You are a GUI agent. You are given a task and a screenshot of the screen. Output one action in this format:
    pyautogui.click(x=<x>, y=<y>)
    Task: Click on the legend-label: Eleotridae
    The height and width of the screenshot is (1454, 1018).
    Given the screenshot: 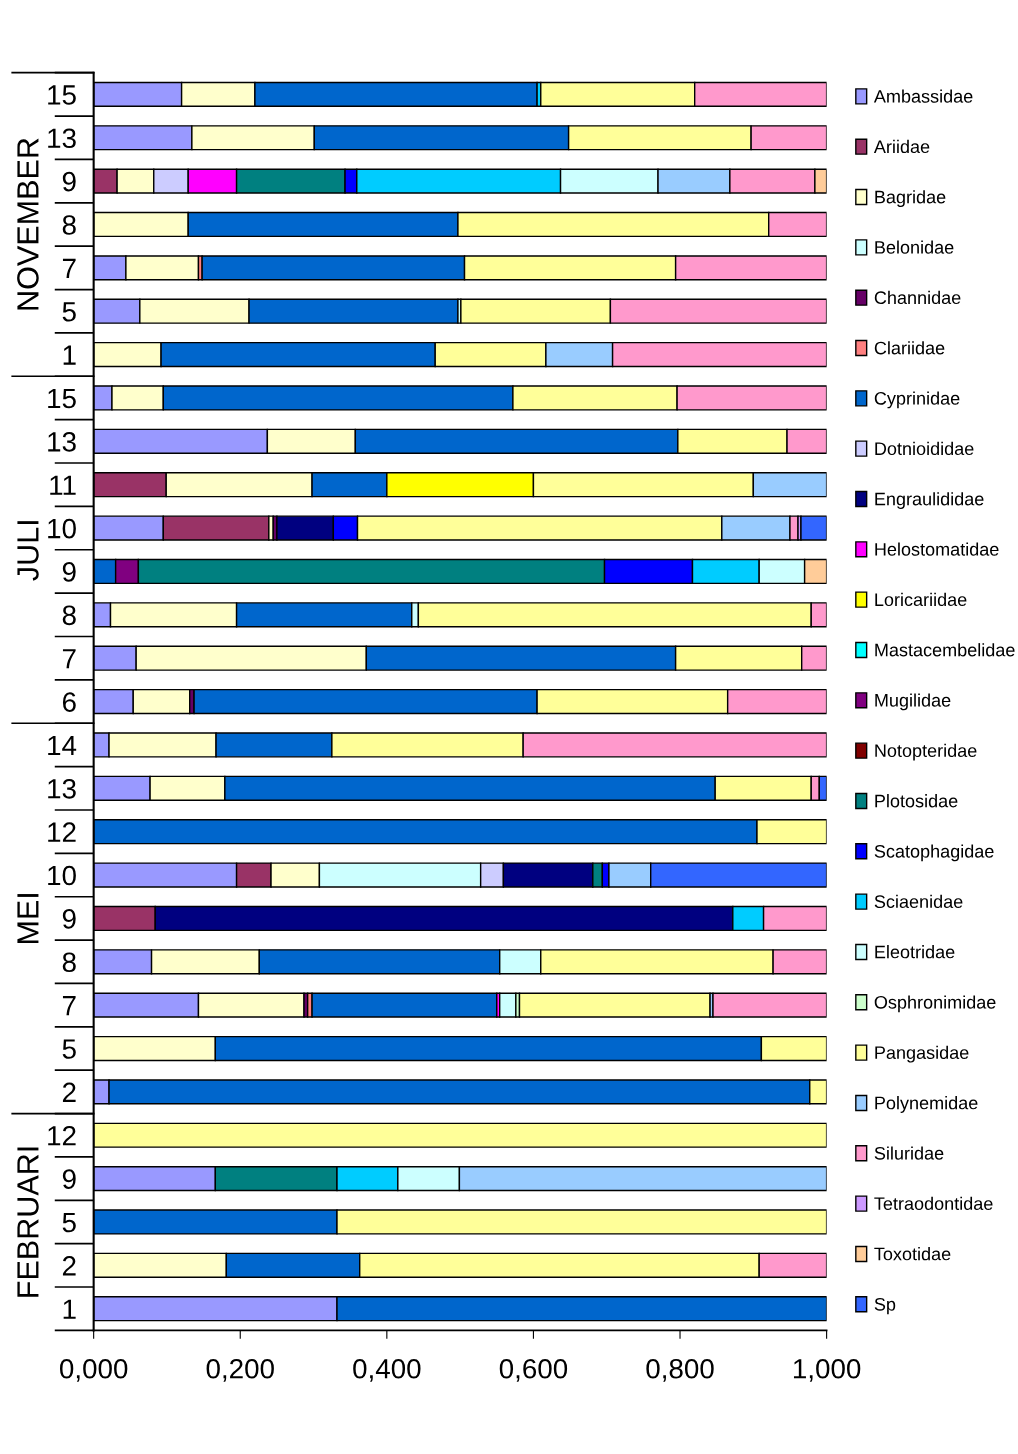 What is the action you would take?
    pyautogui.click(x=915, y=952)
    